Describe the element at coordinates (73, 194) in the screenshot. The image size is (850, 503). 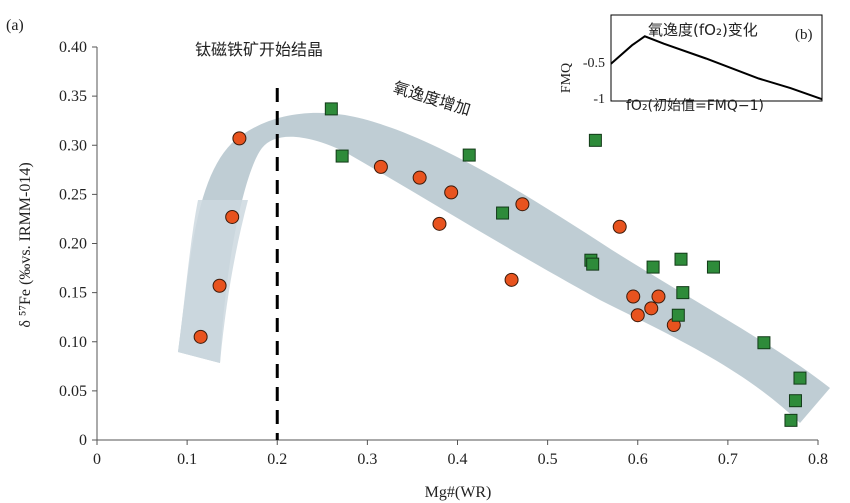
I see `y-tick-label: 0.25` at that location.